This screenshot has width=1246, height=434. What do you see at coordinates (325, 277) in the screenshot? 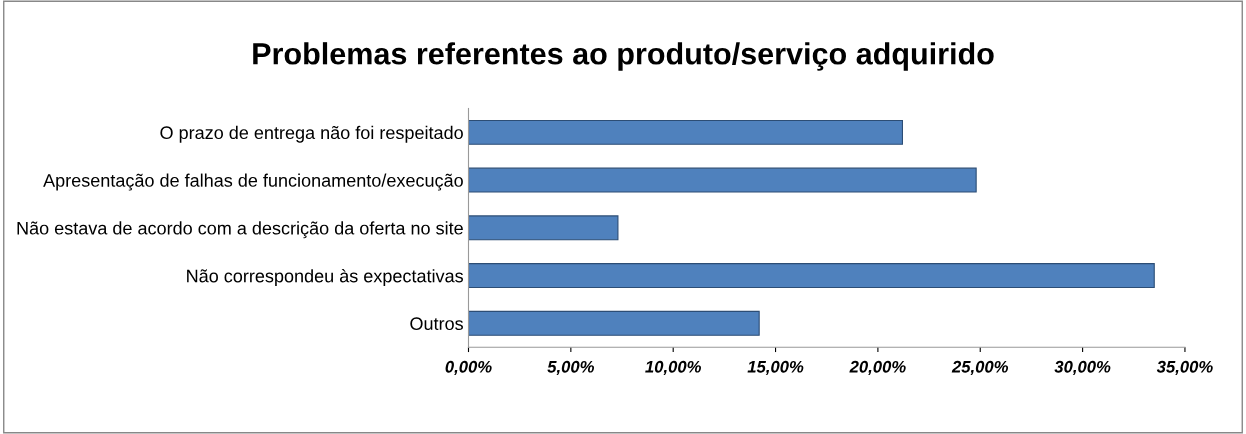
I see `y-tick-label: Não correspondeu às expectativas` at bounding box center [325, 277].